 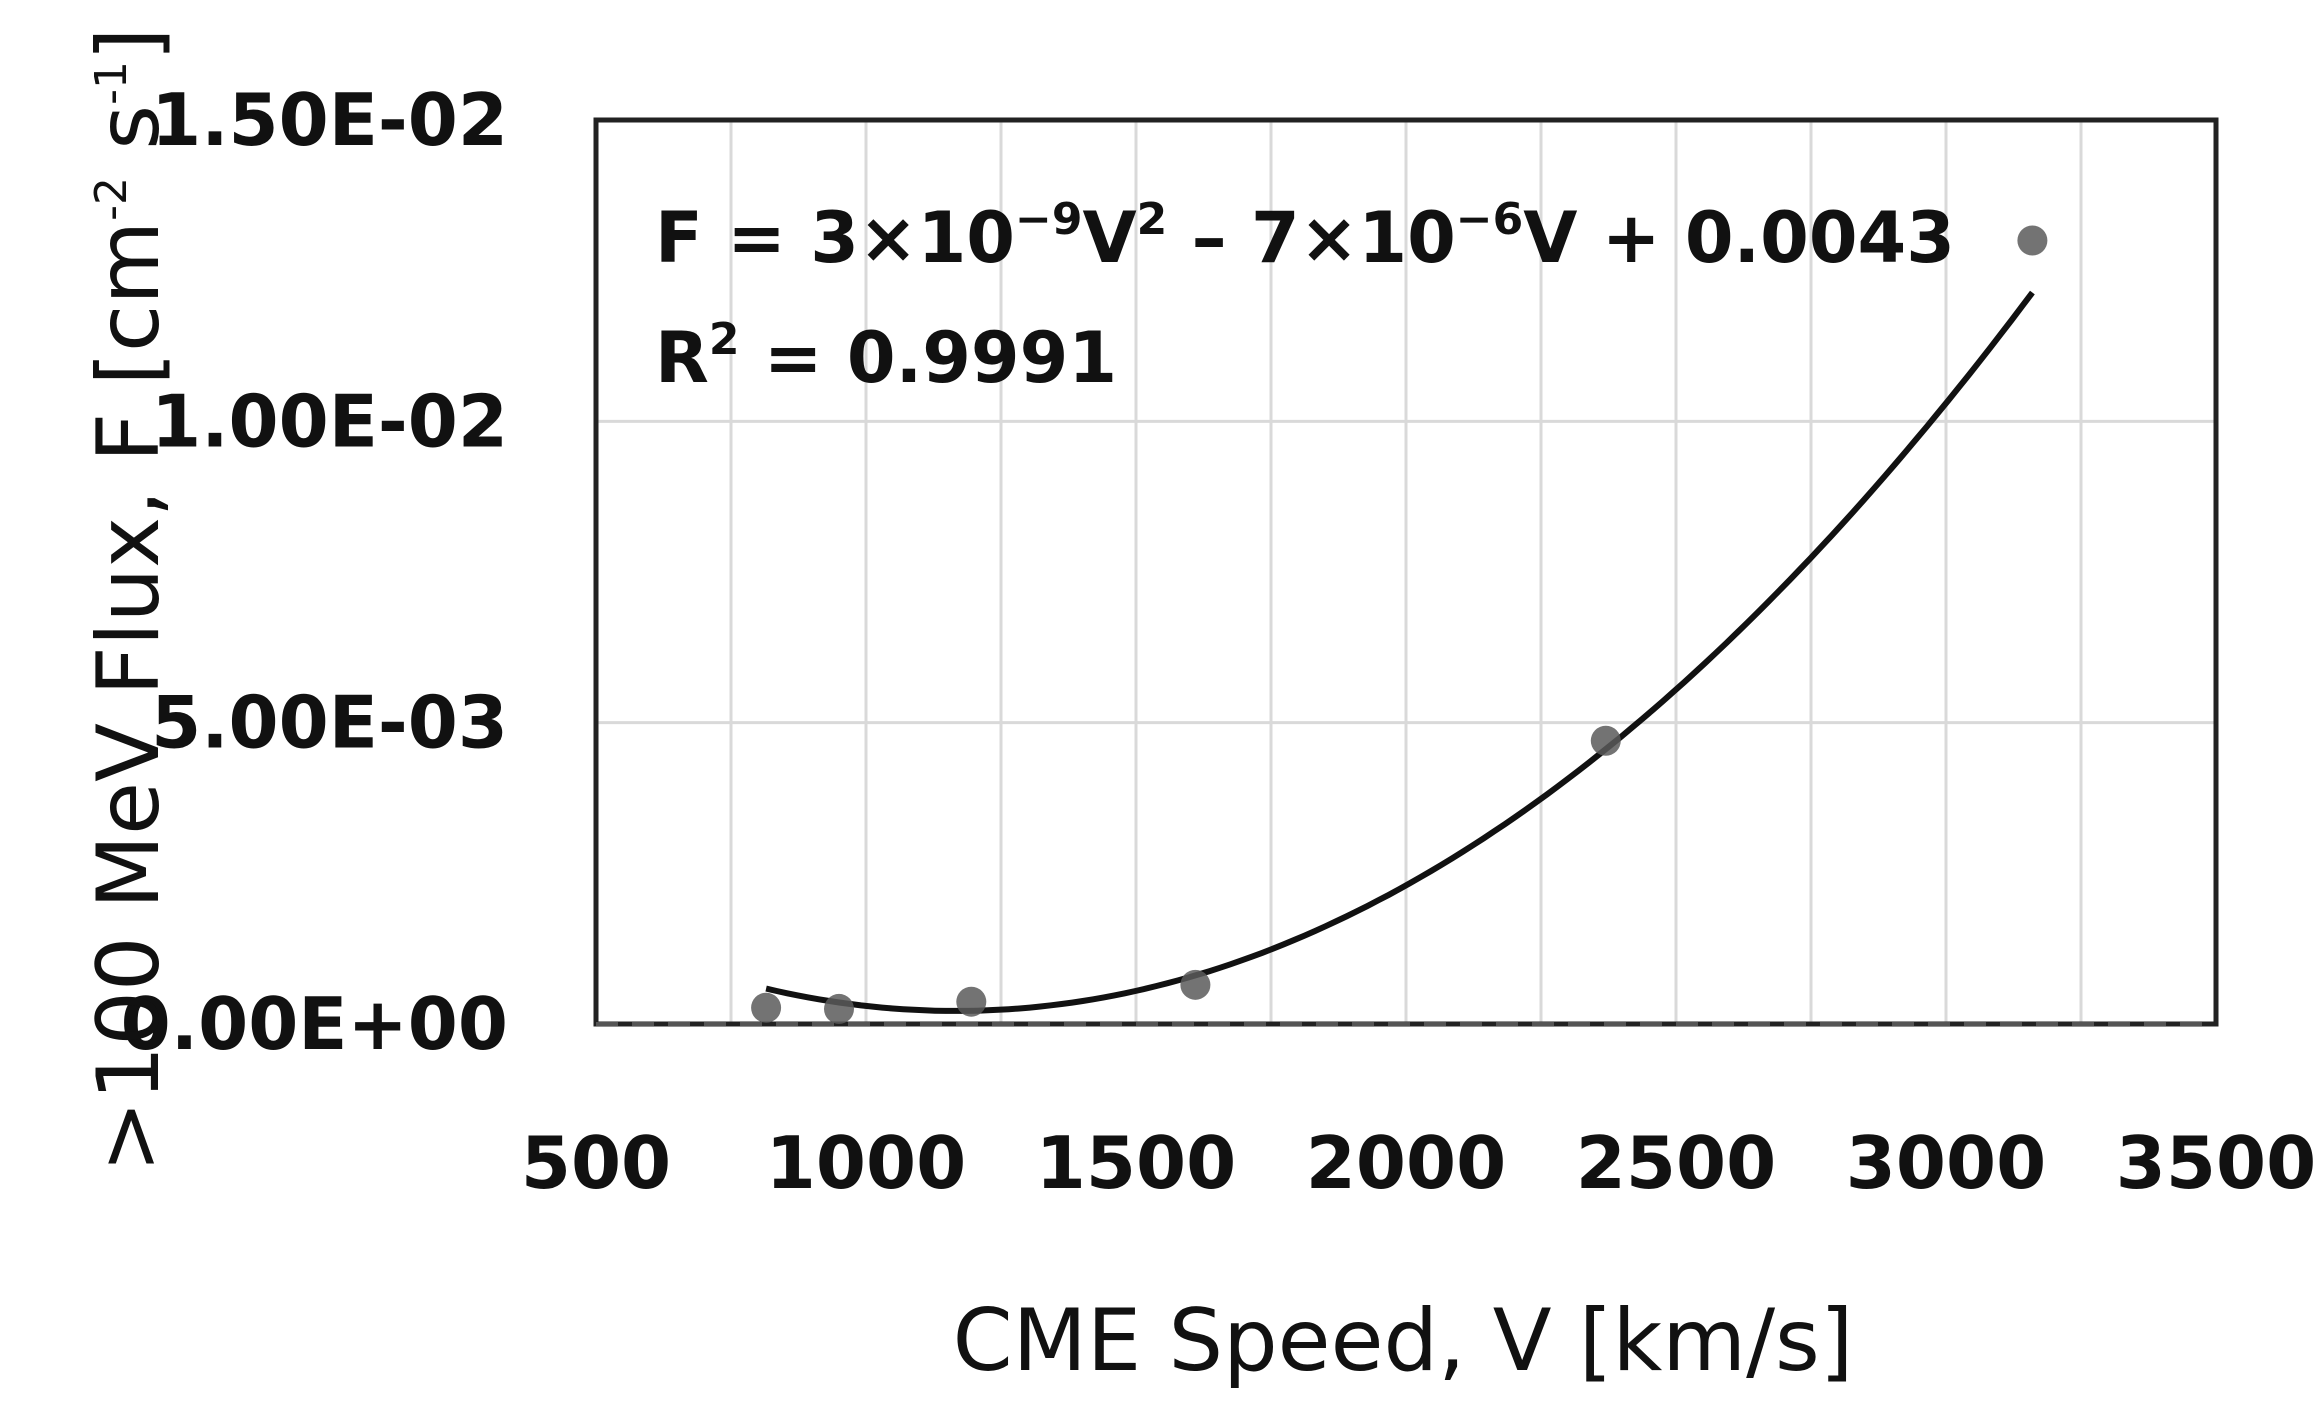 I want to click on x-tick-label: 2500, so click(x=1676, y=1163).